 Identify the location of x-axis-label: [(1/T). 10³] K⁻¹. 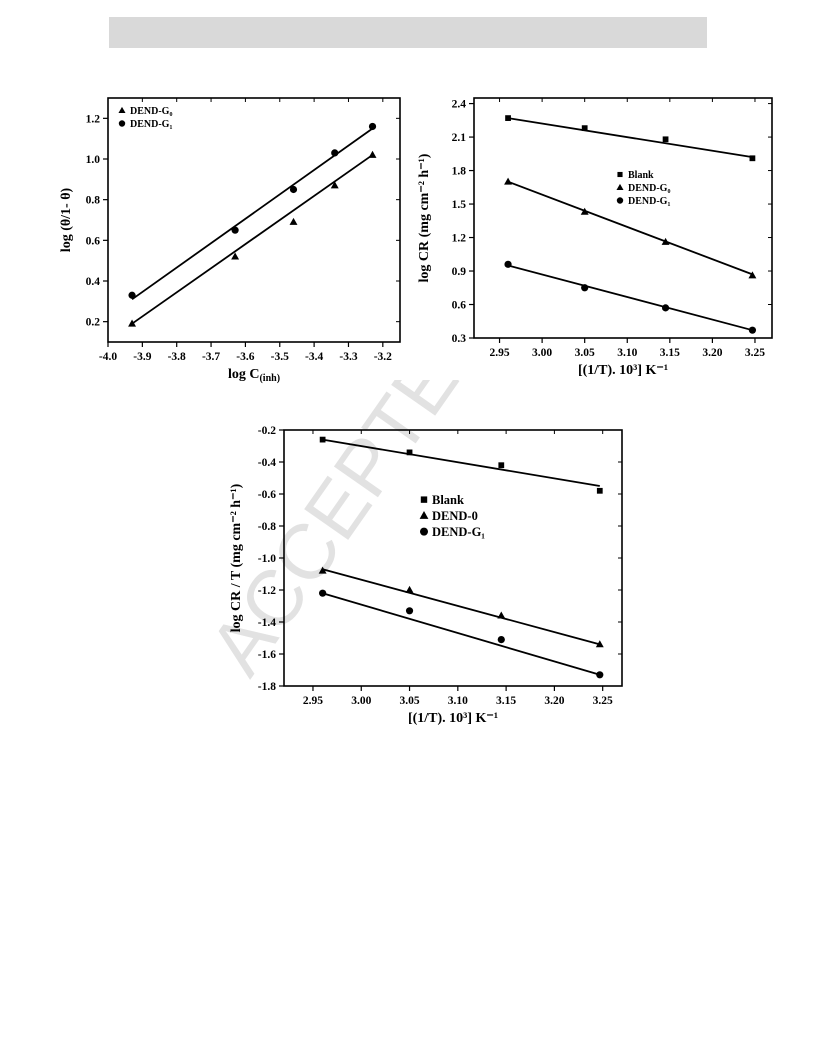
(623, 370).